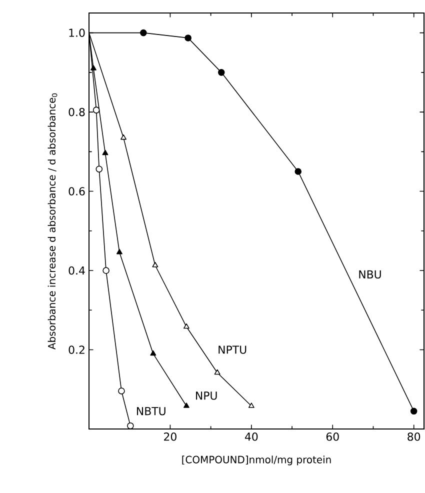 This screenshot has height=493, width=425. What do you see at coordinates (170, 436) in the screenshot?
I see `x-tick-label: 20` at bounding box center [170, 436].